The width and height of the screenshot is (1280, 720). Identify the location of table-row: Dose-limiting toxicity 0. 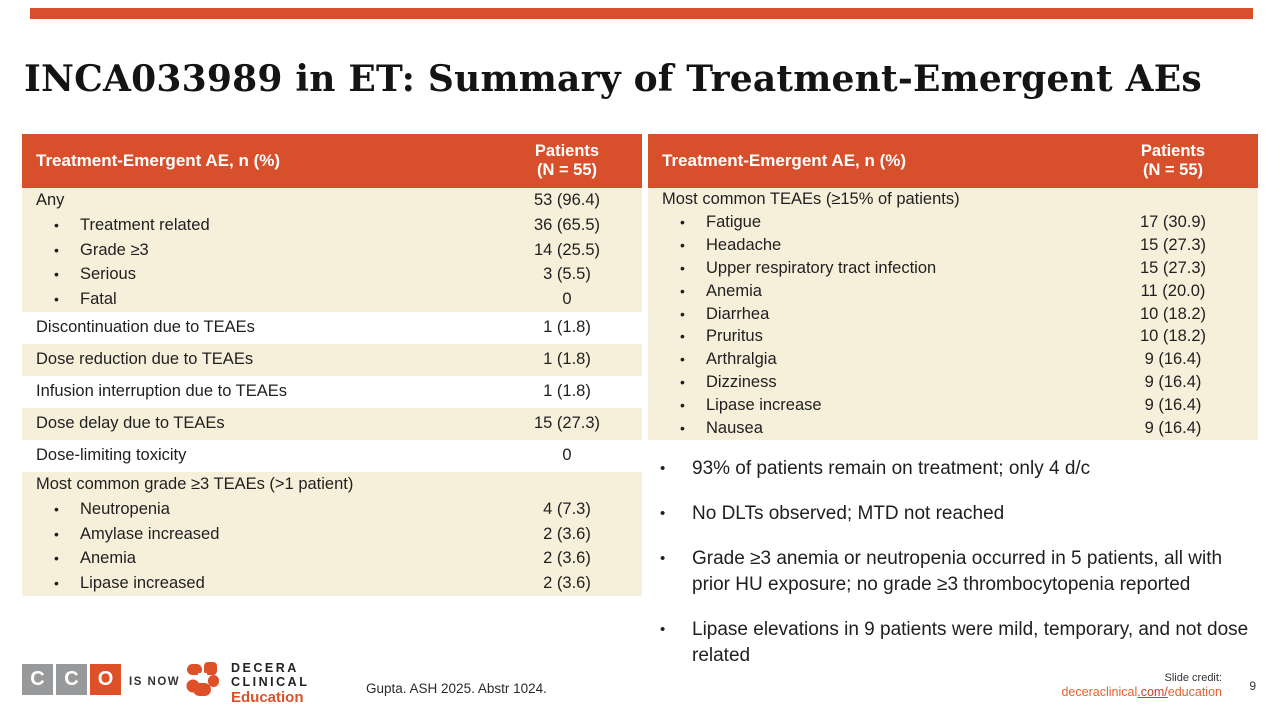
(332, 456).